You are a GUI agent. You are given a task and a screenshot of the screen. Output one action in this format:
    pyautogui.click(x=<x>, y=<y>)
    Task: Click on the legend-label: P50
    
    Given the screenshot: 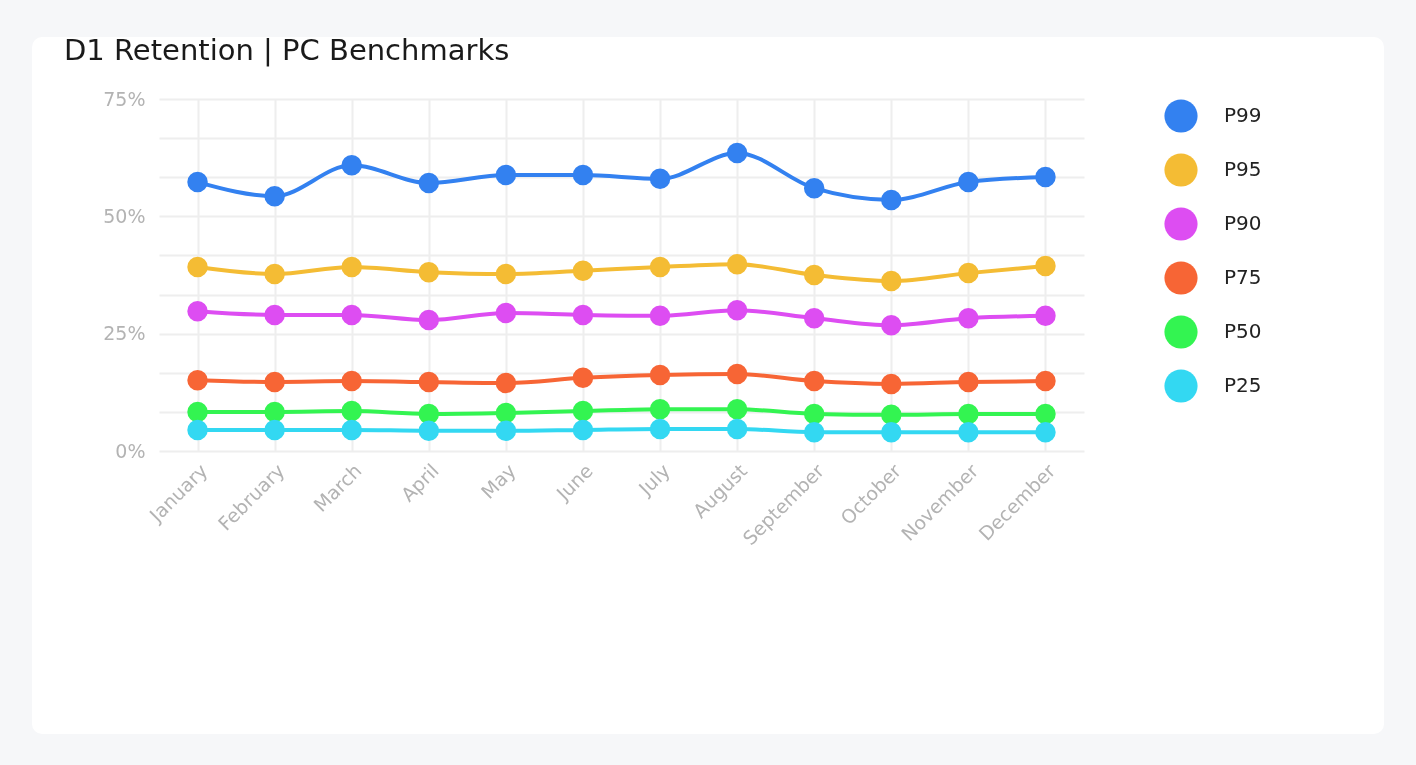 What is the action you would take?
    pyautogui.click(x=1243, y=331)
    